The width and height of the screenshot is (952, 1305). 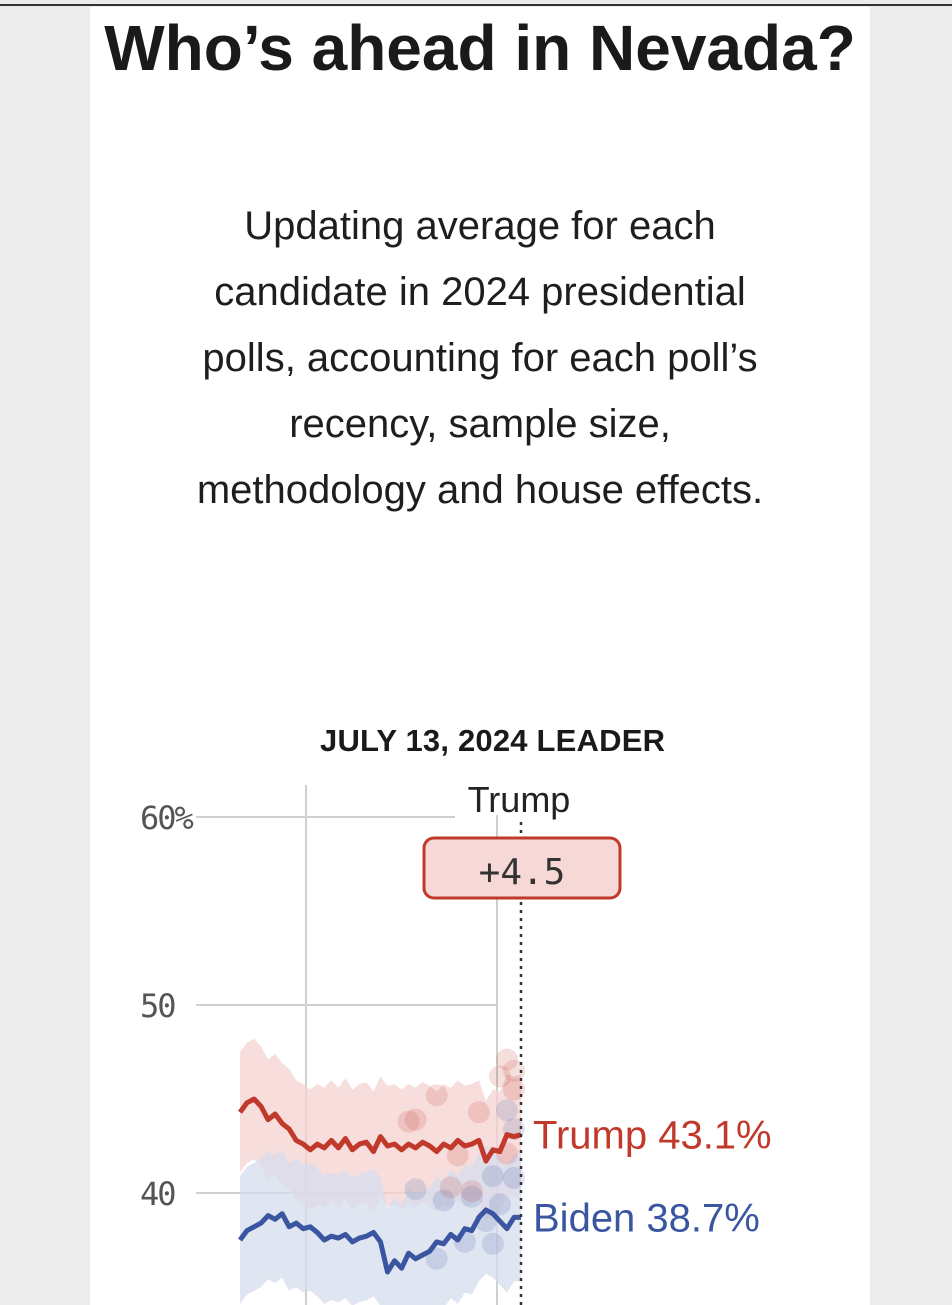 What do you see at coordinates (493, 740) in the screenshot?
I see `leader-date-label: JULY 13, 2024 LEADER` at bounding box center [493, 740].